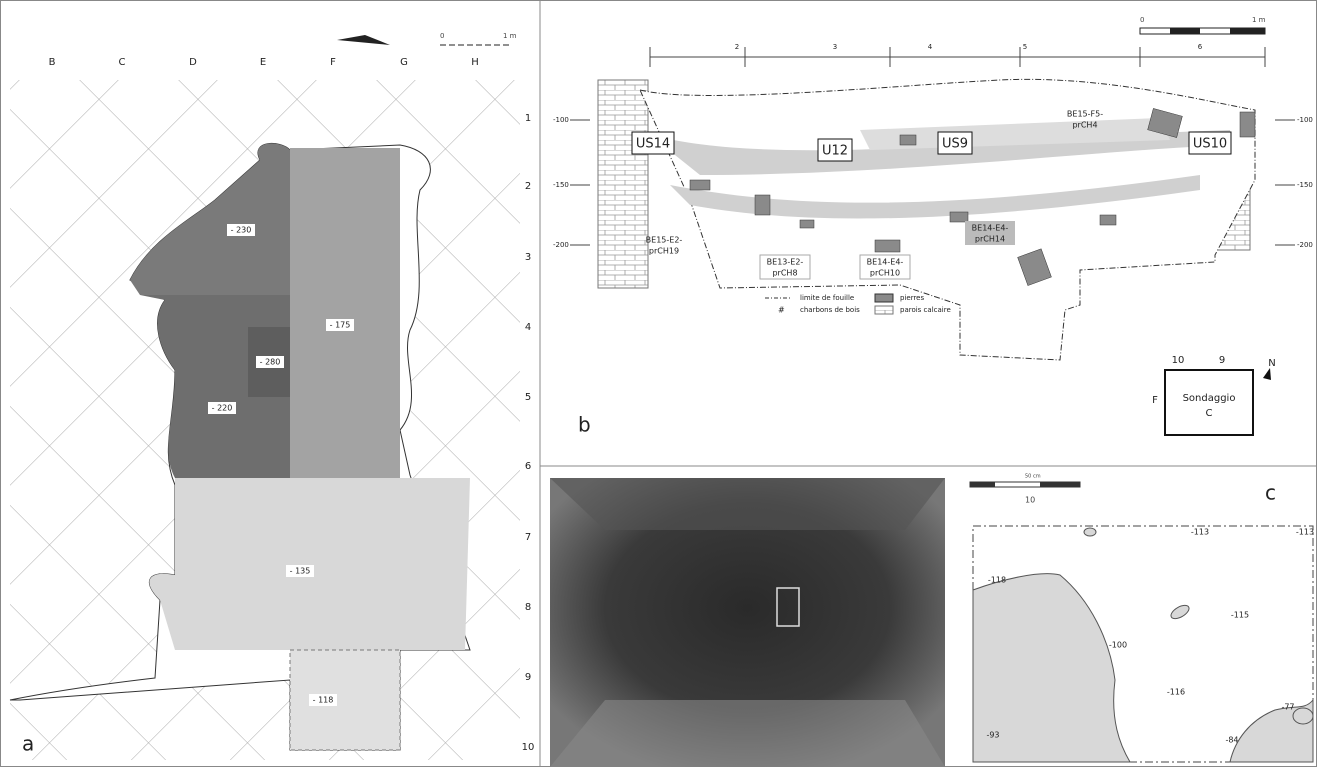 The image size is (1317, 767). Describe the element at coordinates (1030, 500) in the screenshot. I see `column-label: 10` at that location.